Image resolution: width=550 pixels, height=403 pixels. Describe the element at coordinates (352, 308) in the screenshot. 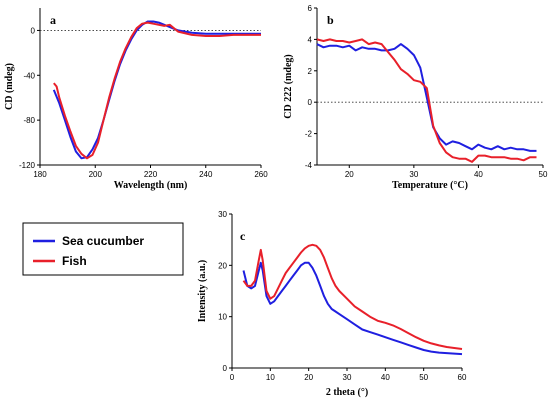

I see `series-line-c-sea-cucumber` at that location.